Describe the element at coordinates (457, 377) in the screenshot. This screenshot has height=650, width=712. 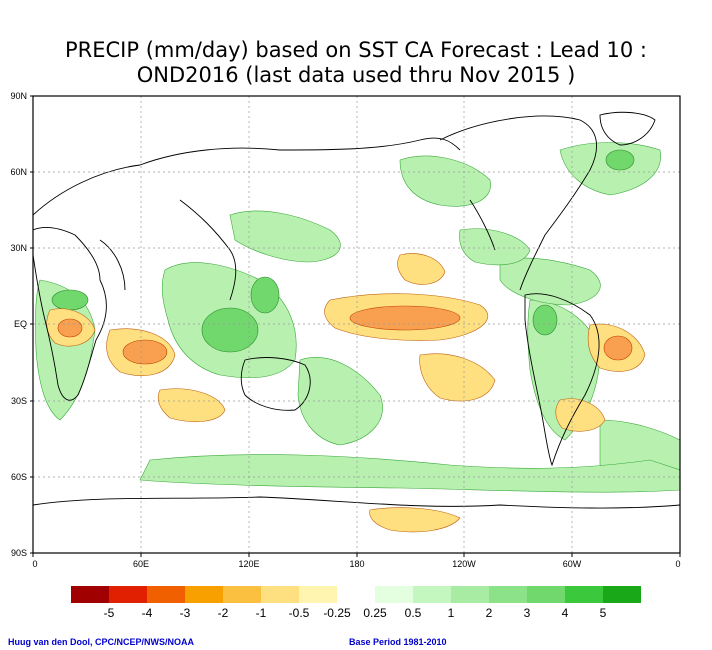
I see `dry-region-southeast-pacific` at that location.